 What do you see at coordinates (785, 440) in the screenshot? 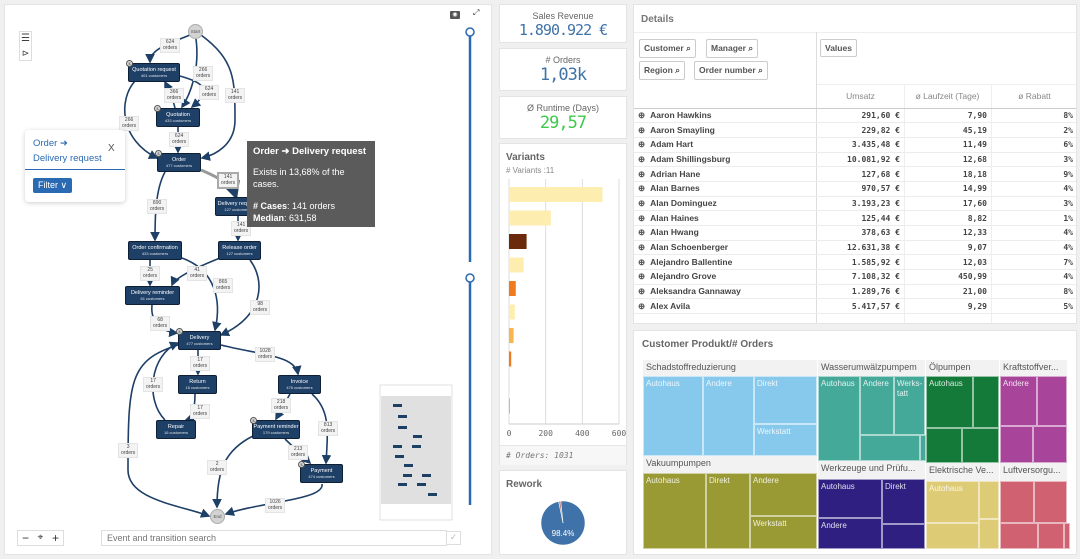
I see `treemap-cell: Werkstatt` at bounding box center [785, 440].